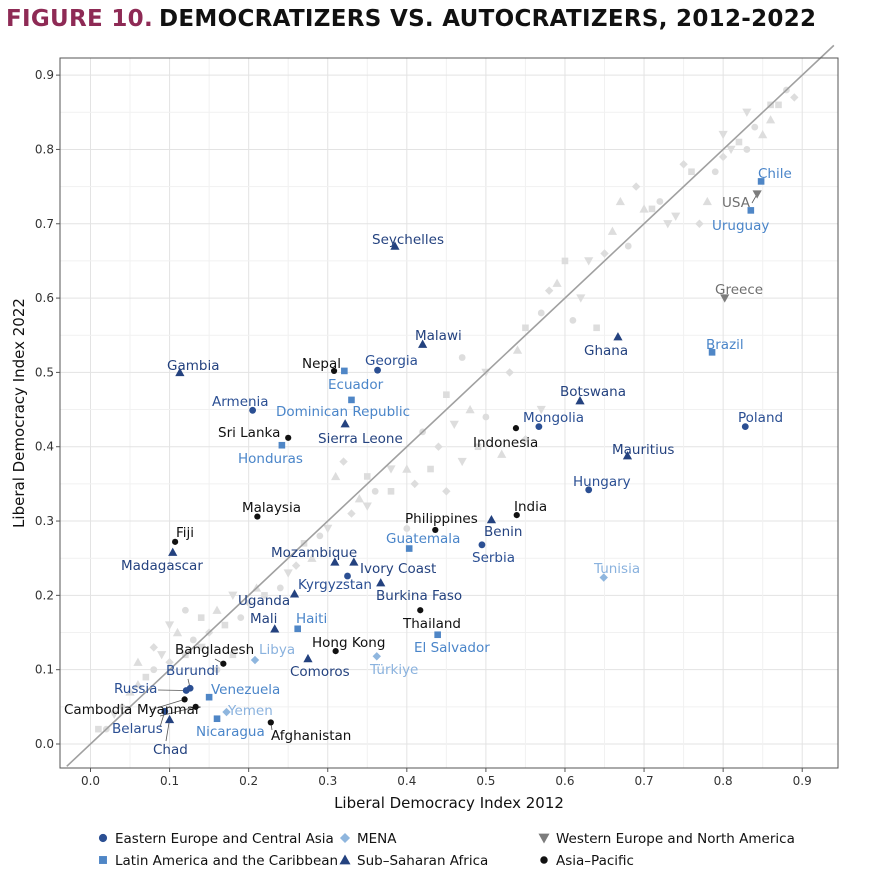  I want to click on x-tick-labels: 0.0 0.1 0.2 0.3 0.4 0.5 0.6 0.7 0.8 0.9, so click(446, 778).